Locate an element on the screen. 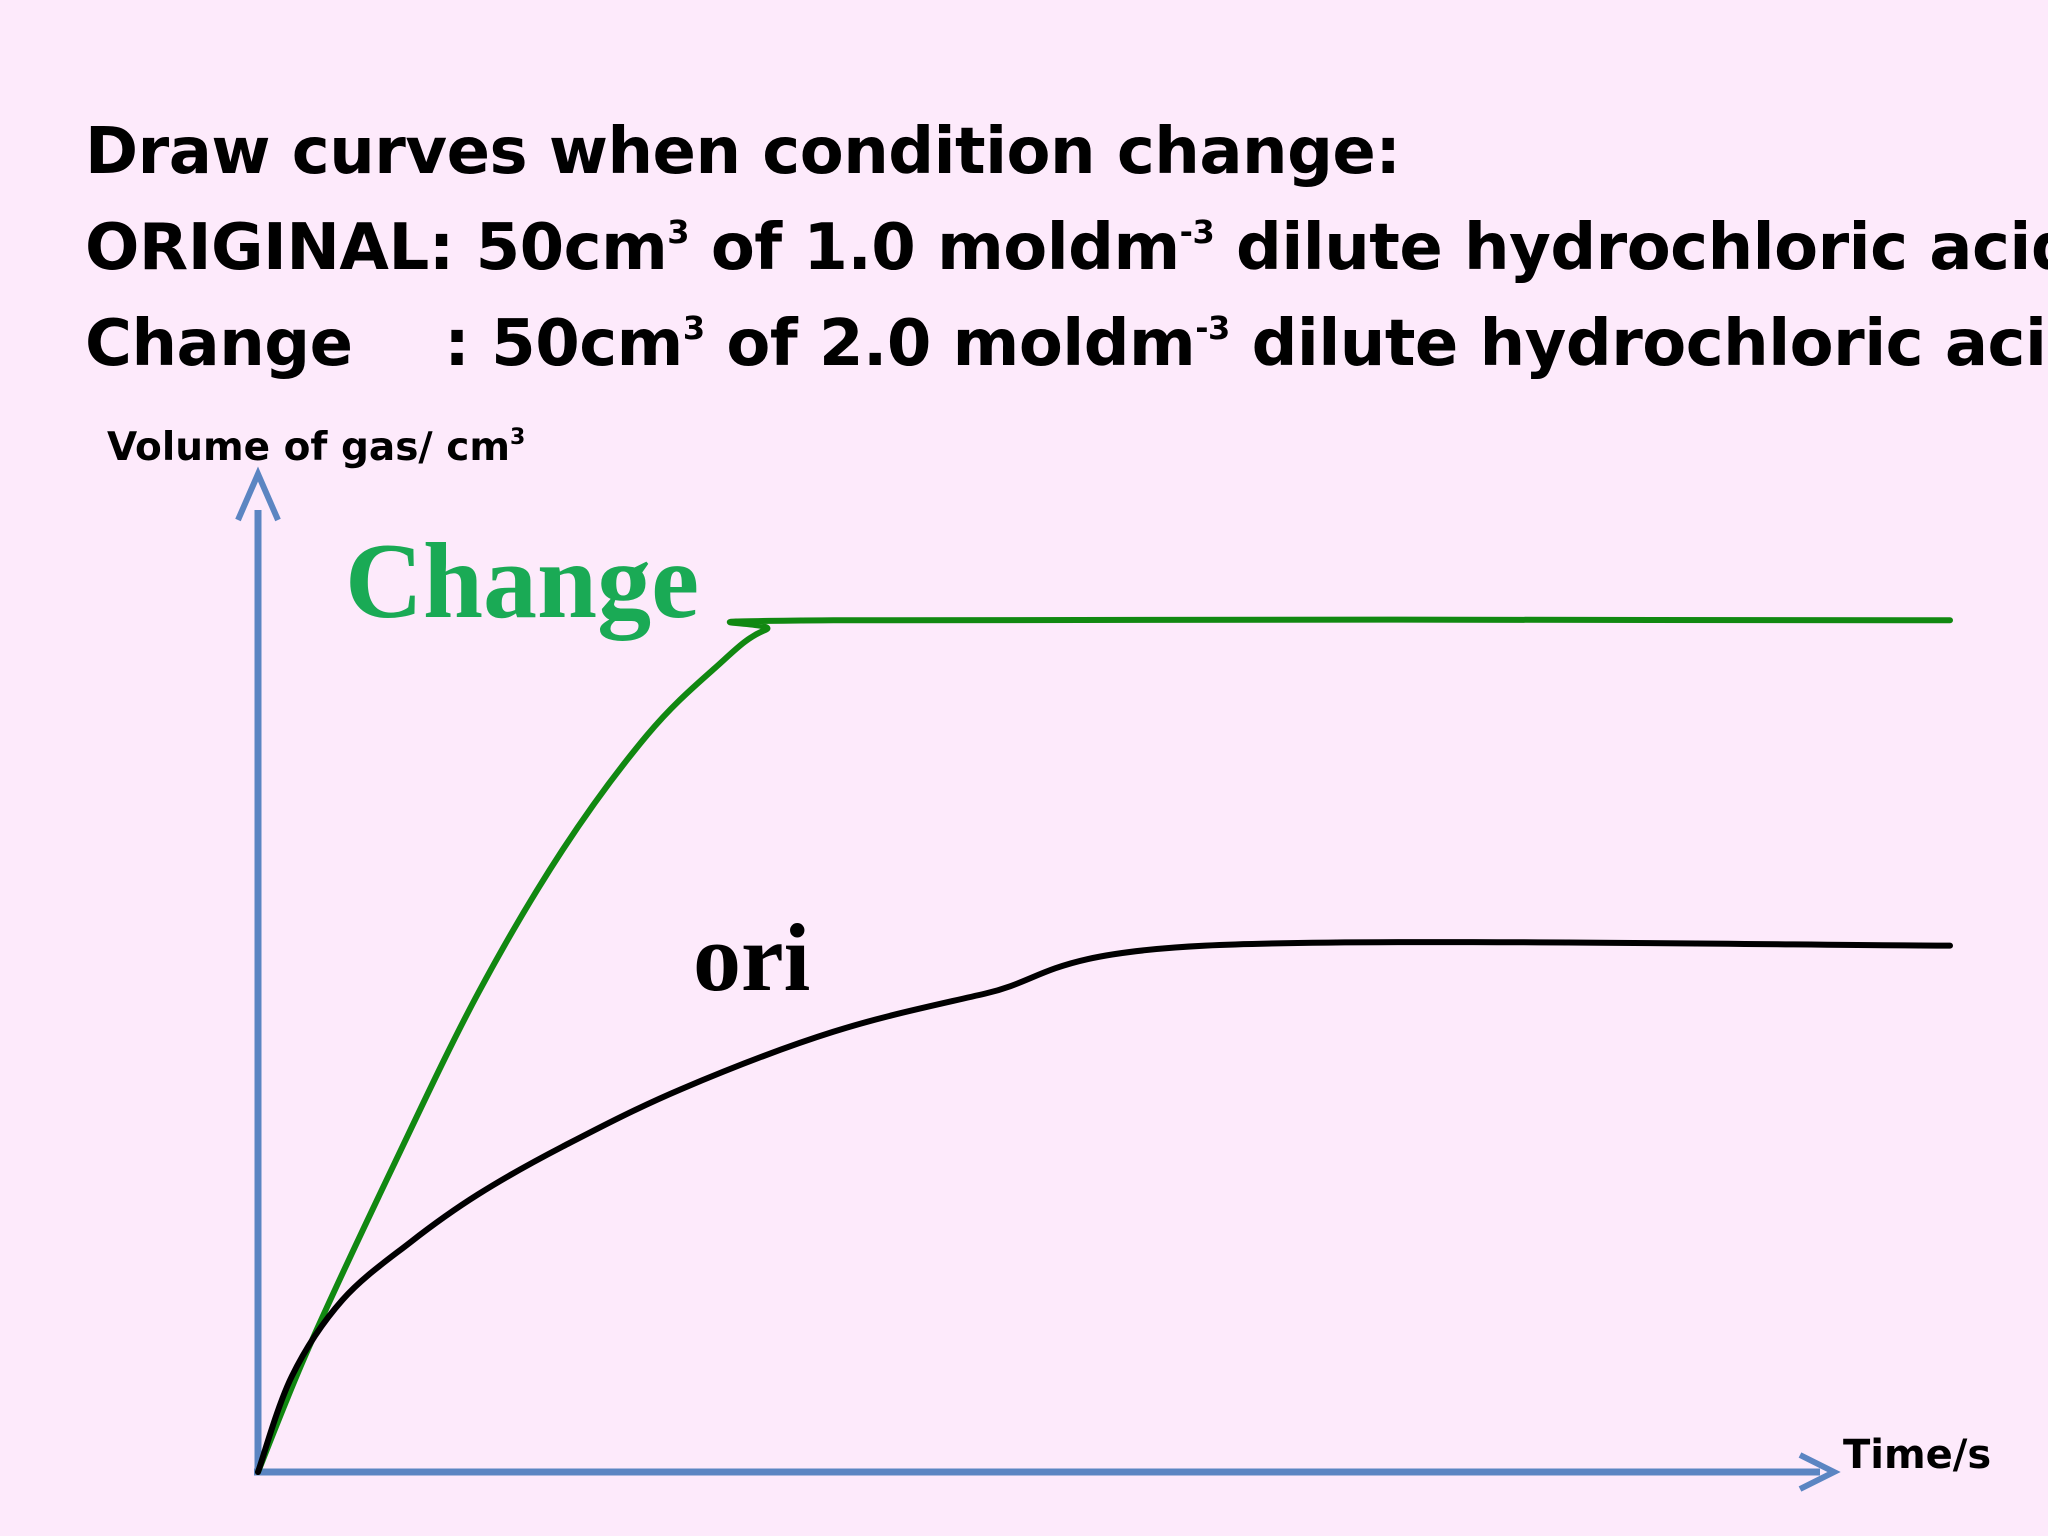  series-label-ori: ori is located at coordinates (751, 957).